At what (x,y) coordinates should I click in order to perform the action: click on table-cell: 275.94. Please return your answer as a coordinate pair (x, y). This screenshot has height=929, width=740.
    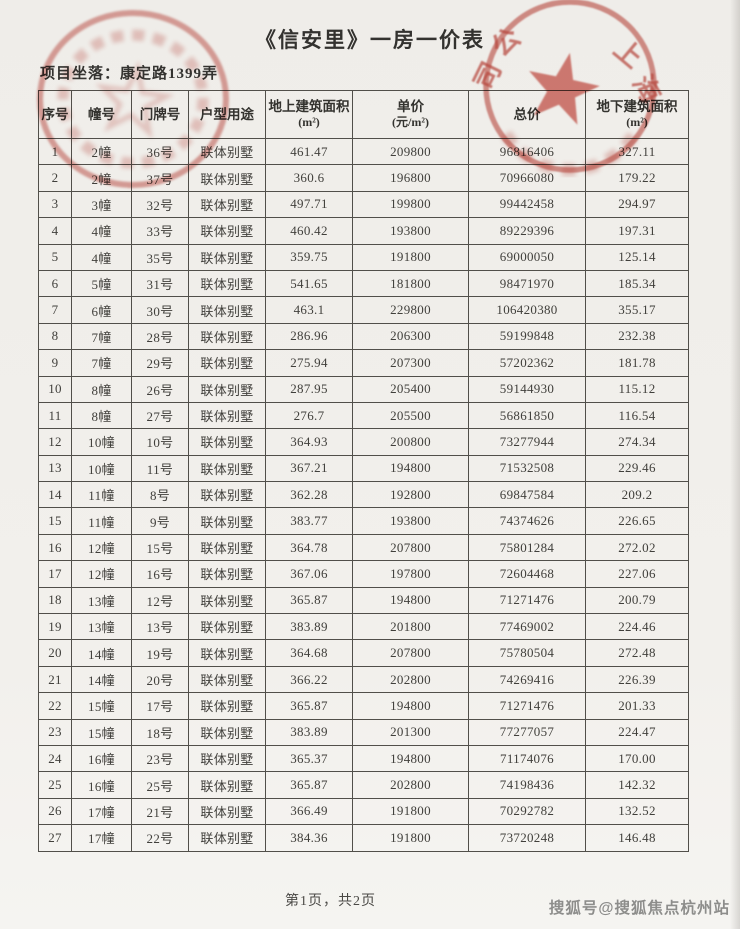
    Looking at the image, I should click on (309, 363).